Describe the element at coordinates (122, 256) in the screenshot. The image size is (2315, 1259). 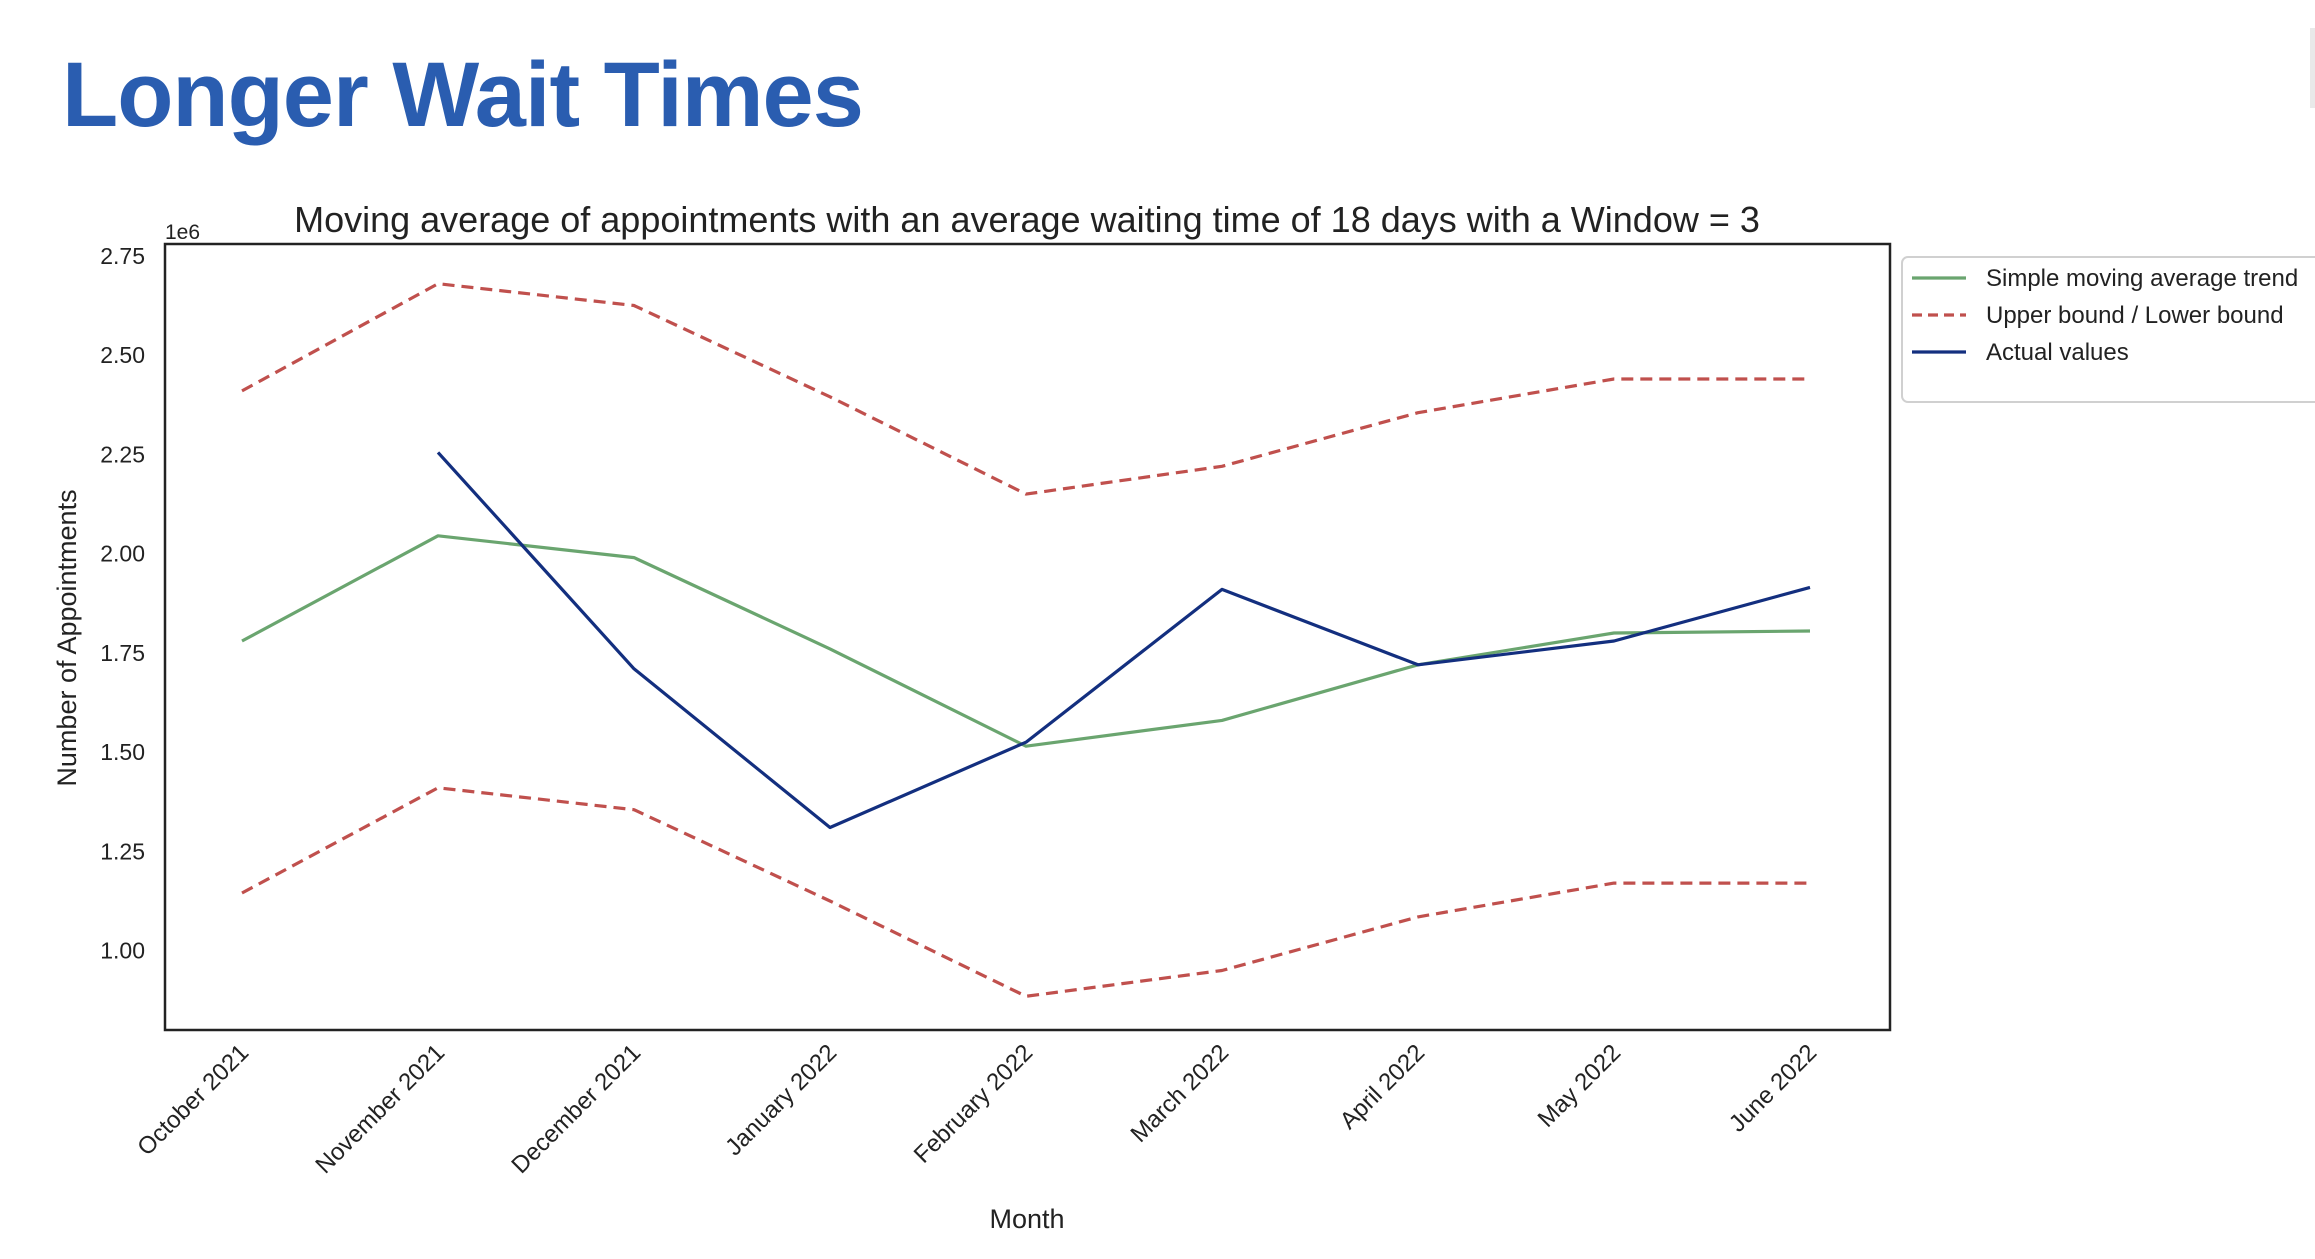
I see `y-tick-label: 2.75` at that location.